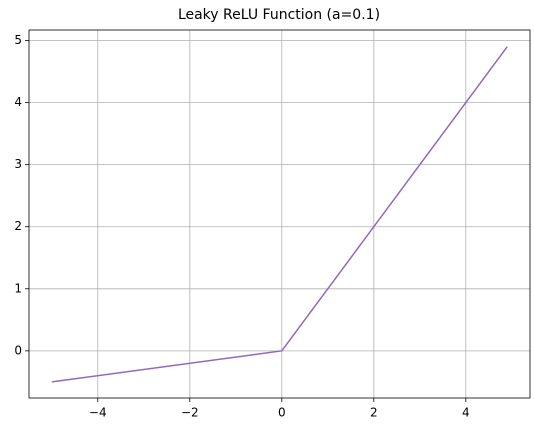  What do you see at coordinates (282, 413) in the screenshot?
I see `x-tick-label: 0` at bounding box center [282, 413].